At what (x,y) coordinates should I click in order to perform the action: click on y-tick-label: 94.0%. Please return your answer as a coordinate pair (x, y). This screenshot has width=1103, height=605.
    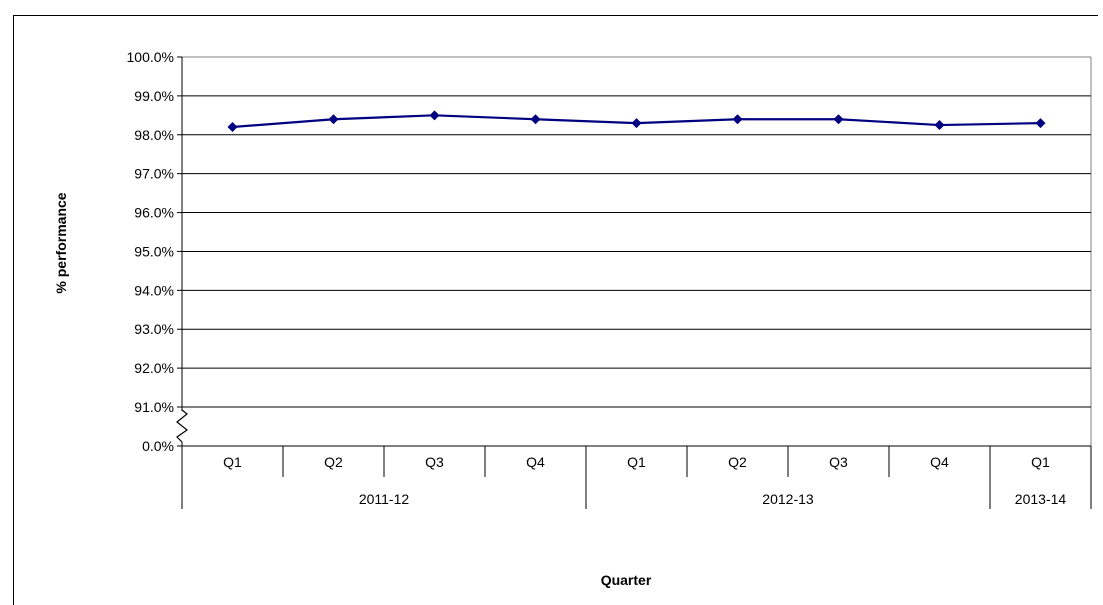
    Looking at the image, I should click on (154, 290).